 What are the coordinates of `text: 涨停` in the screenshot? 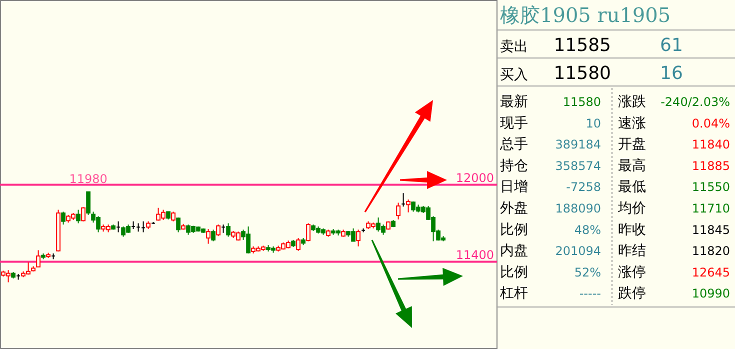 It's located at (632, 272).